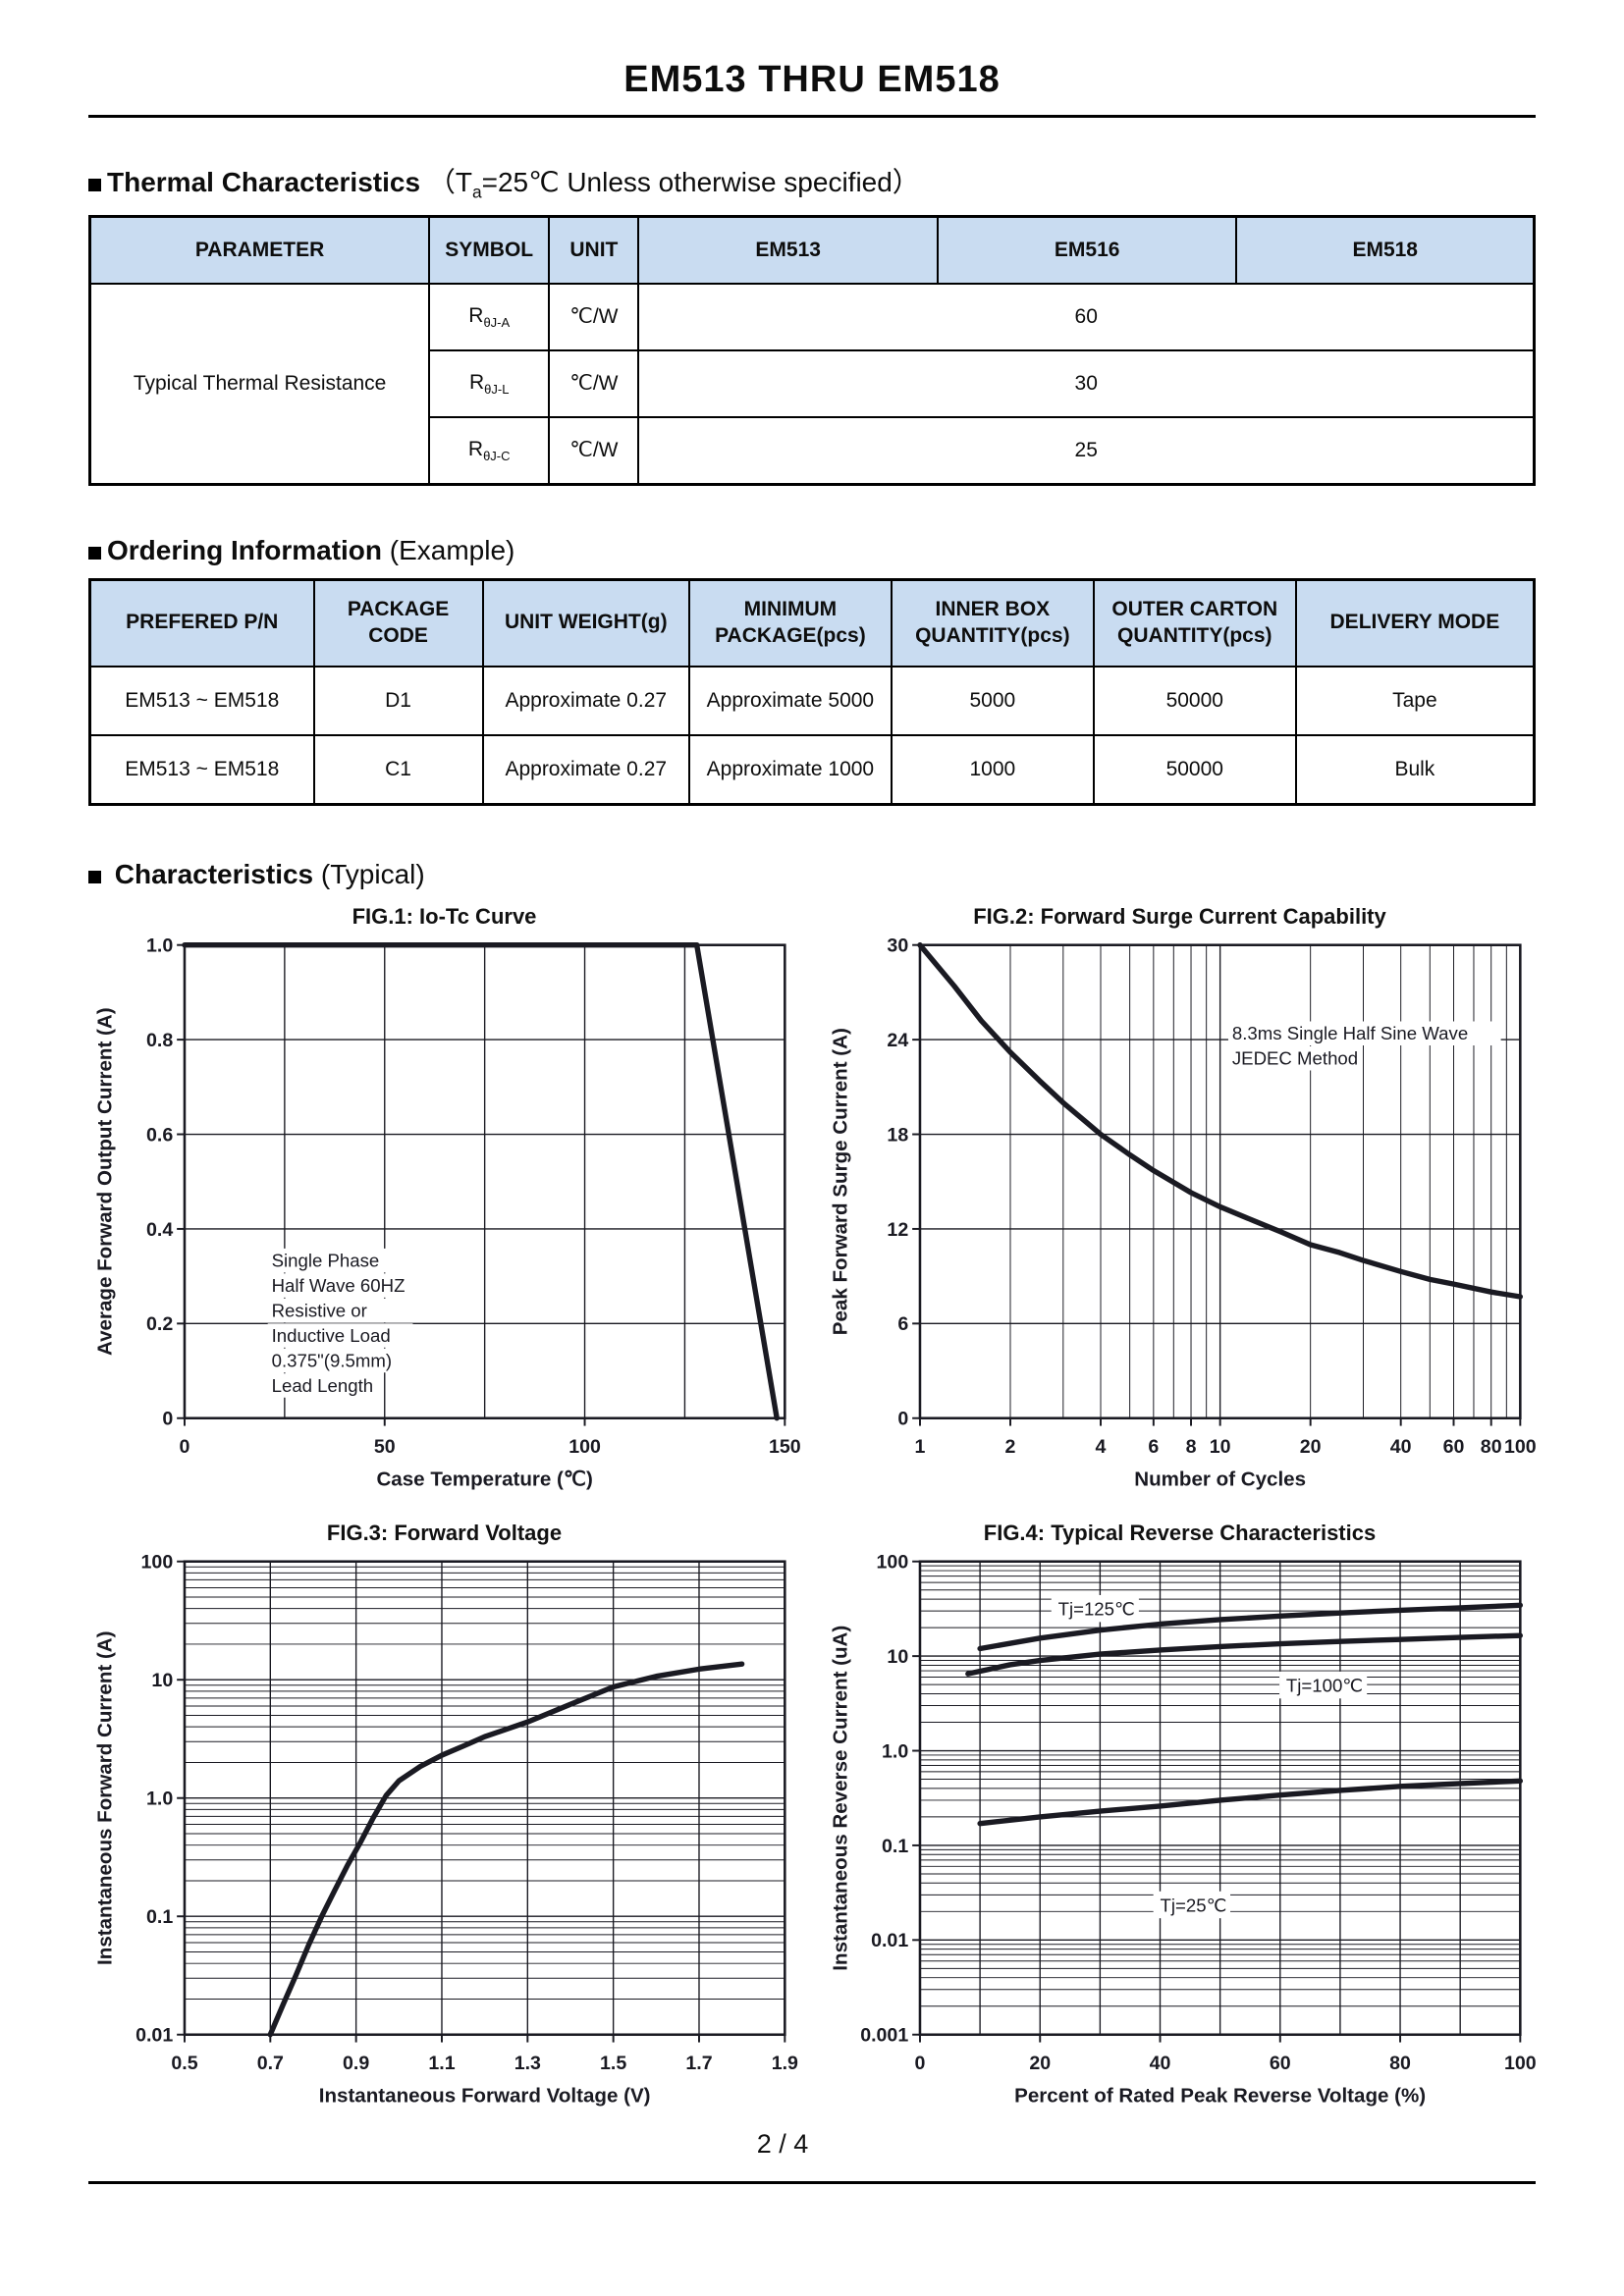 The width and height of the screenshot is (1624, 2296). Describe the element at coordinates (992, 700) in the screenshot. I see `ordering-cell: 5000` at that location.